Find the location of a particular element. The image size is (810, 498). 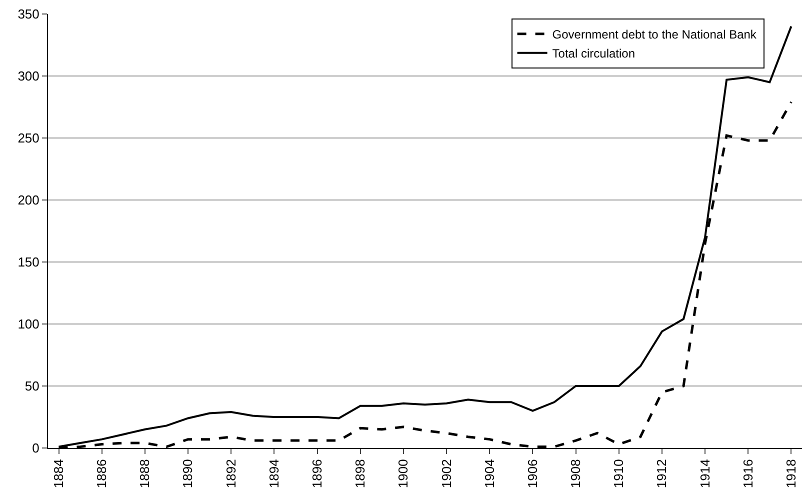

y-tick-label: 350 is located at coordinates (29, 14).